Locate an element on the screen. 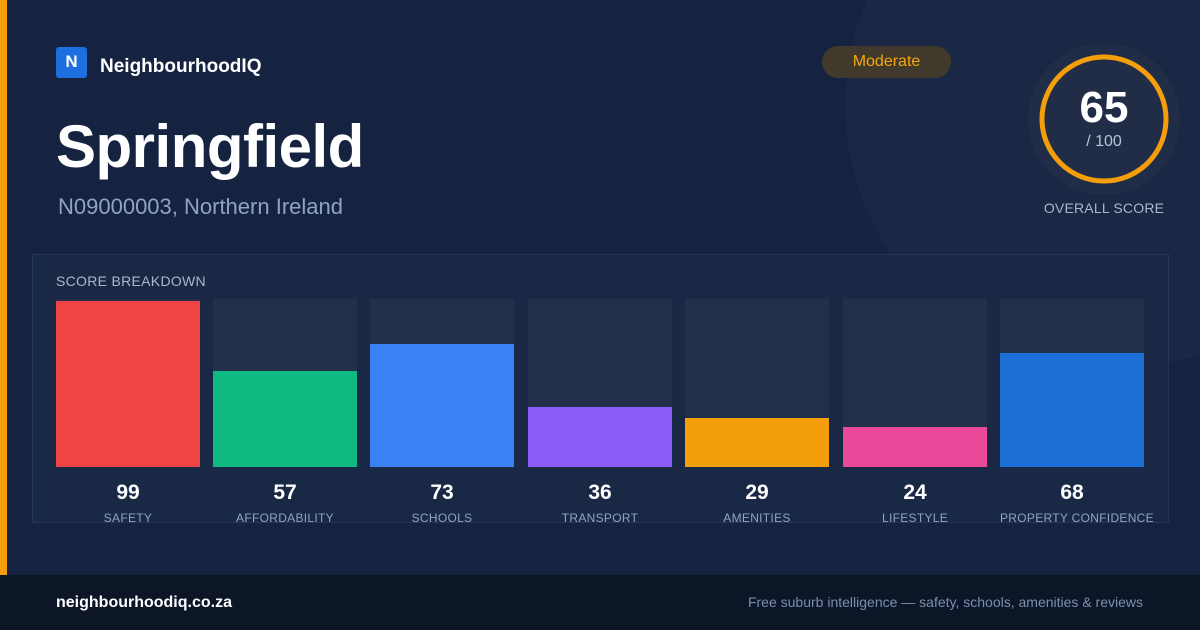  score-bar-lifestyle: 24 LIFESTYLE is located at coordinates (915, 412).